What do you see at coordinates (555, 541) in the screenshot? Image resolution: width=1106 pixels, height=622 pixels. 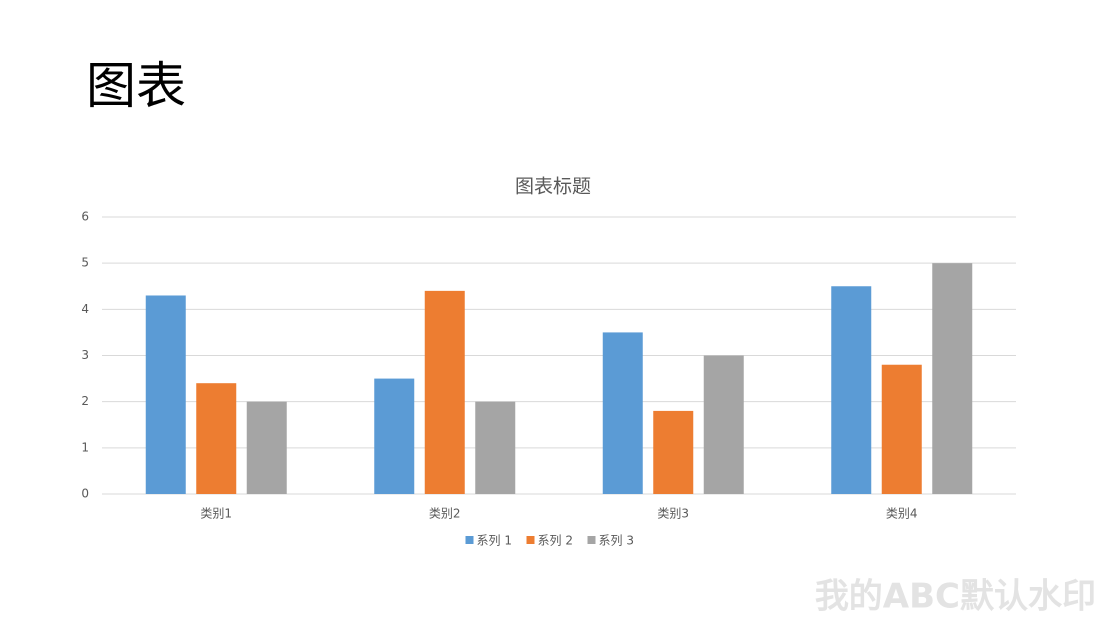 I see `legend-label: 系列 2` at bounding box center [555, 541].